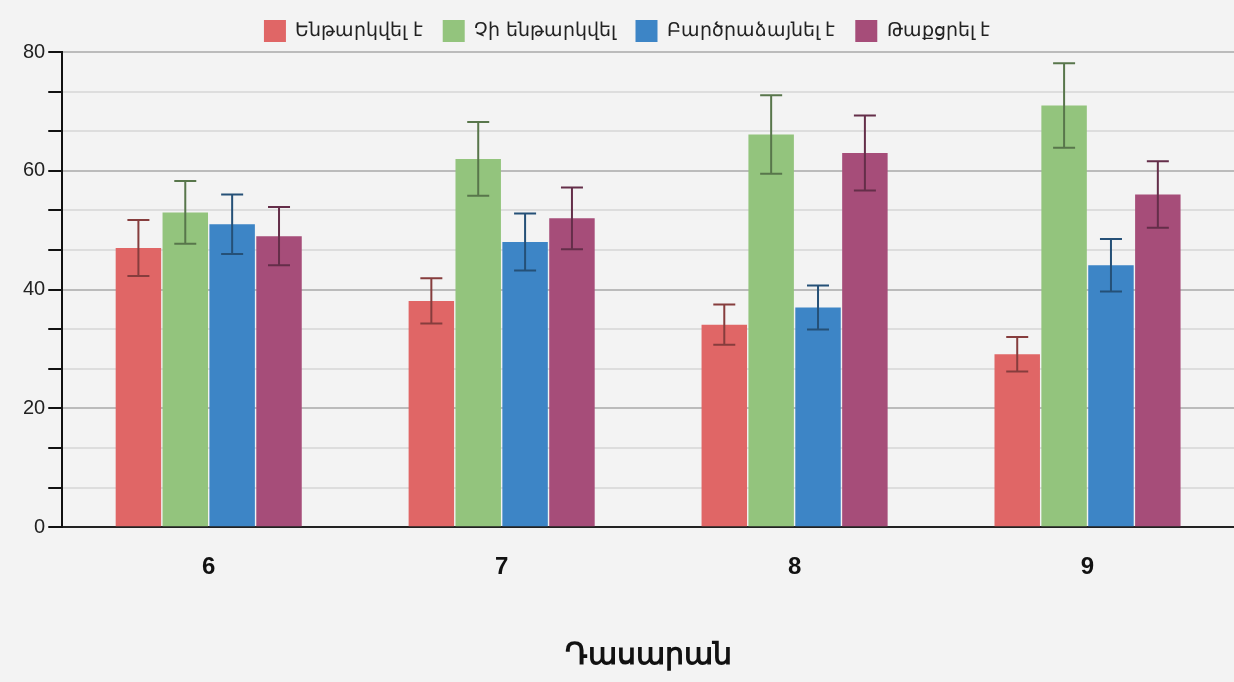 The height and width of the screenshot is (682, 1234). What do you see at coordinates (34, 169) in the screenshot?
I see `y-tick-label: 60` at bounding box center [34, 169].